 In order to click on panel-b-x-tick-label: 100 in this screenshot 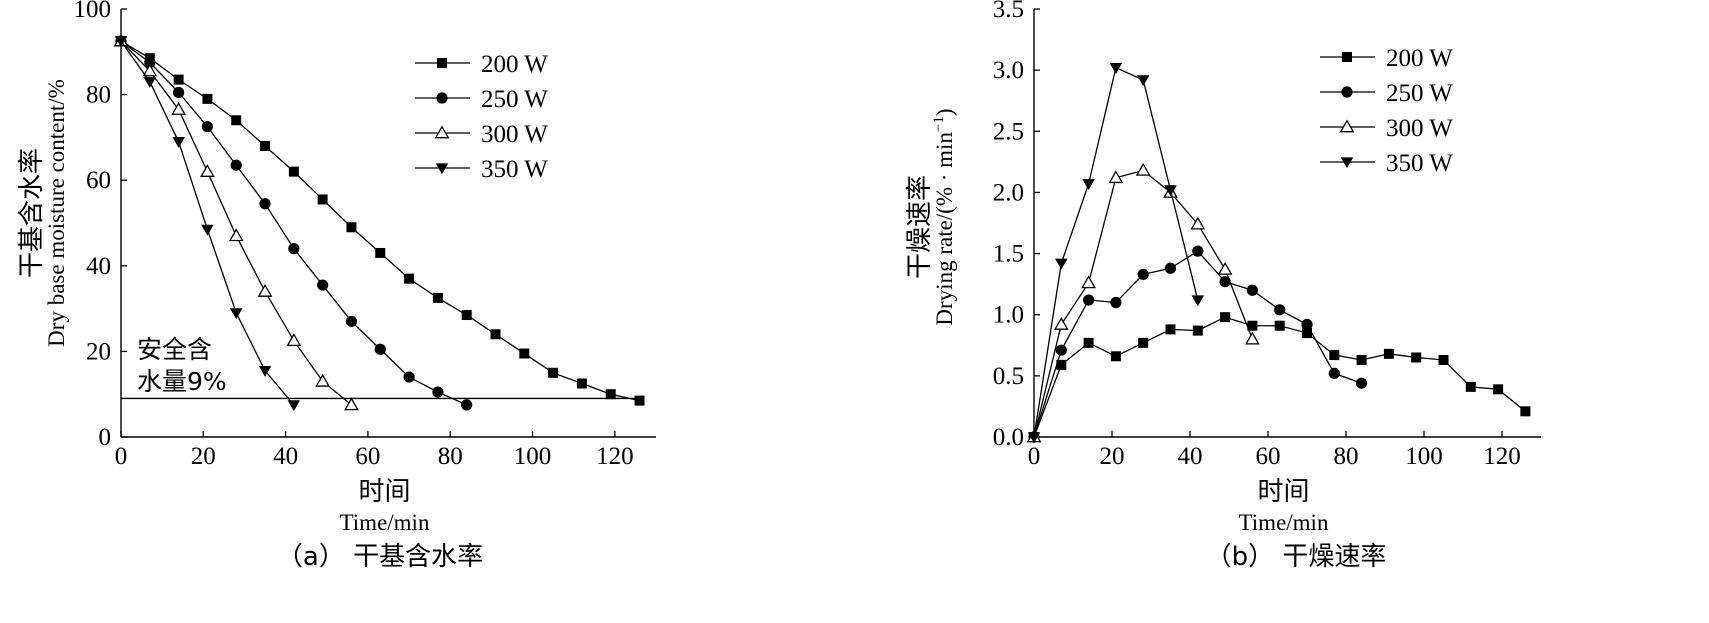, I will do `click(1424, 456)`.